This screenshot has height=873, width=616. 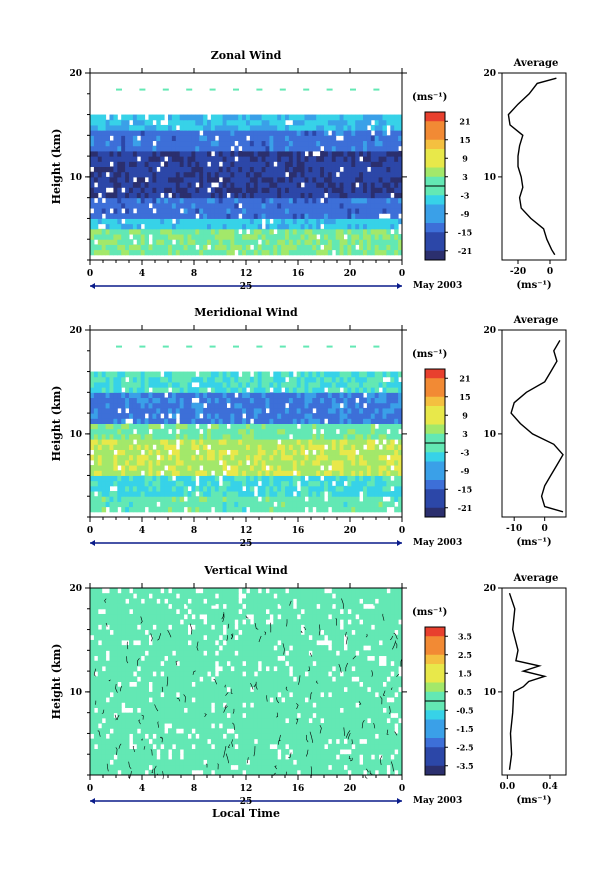 What do you see at coordinates (402, 531) in the screenshot?
I see `x-tick-label: 0` at bounding box center [402, 531].